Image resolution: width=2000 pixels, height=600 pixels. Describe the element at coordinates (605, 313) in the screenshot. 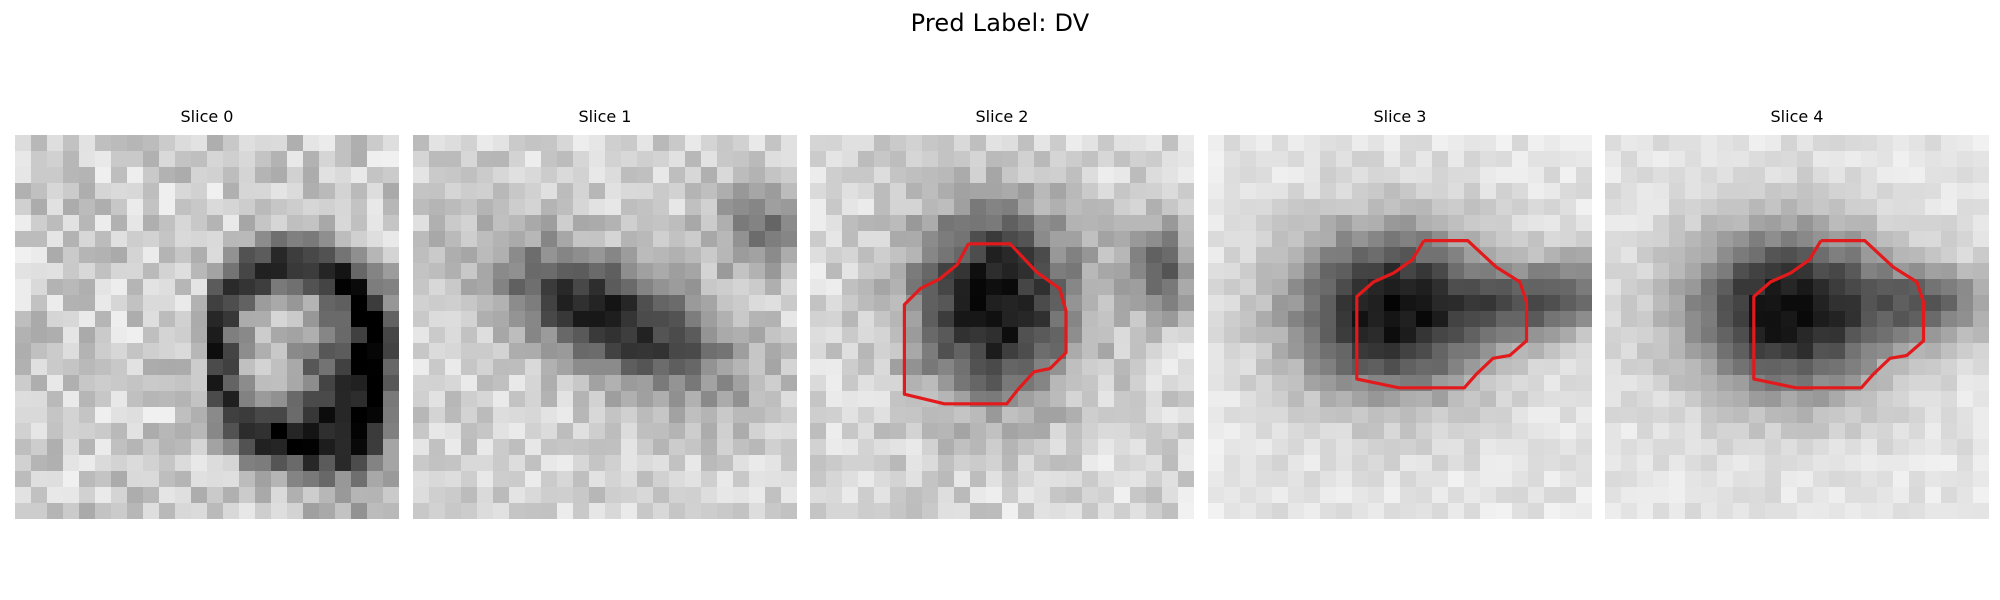

I see `slice-panel-1: Slice 1` at that location.